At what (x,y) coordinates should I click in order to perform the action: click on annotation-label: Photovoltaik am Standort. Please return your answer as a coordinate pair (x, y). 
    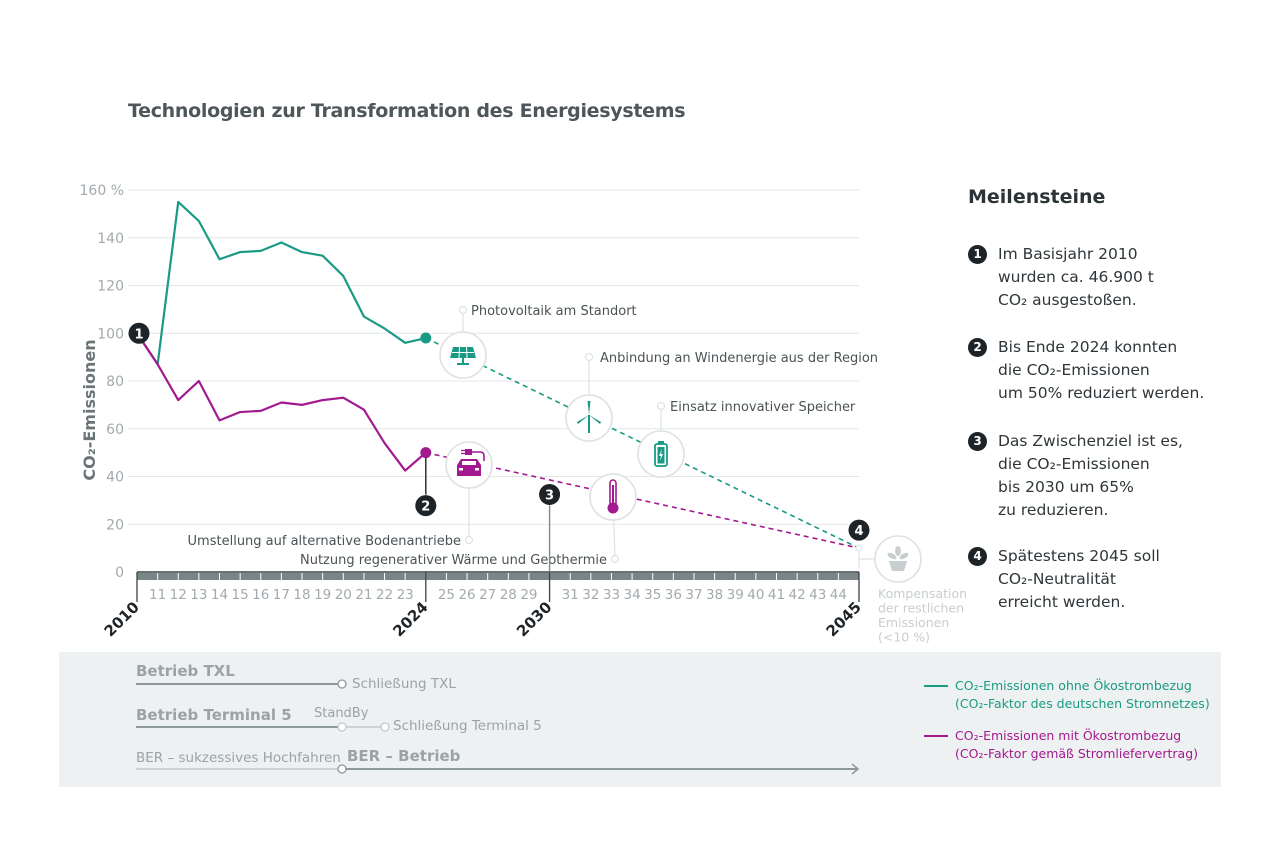
    Looking at the image, I should click on (554, 311).